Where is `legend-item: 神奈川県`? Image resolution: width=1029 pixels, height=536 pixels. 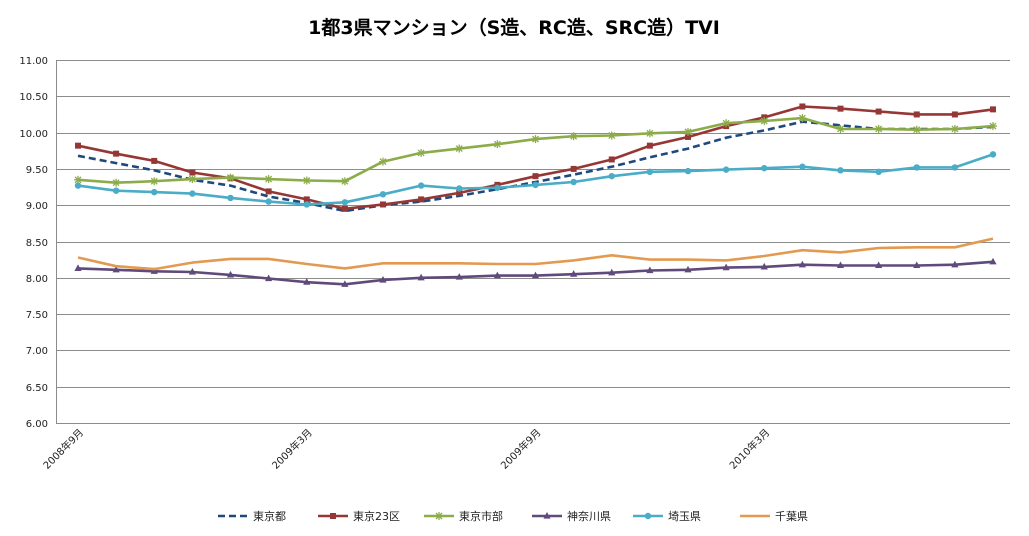 legend-item: 神奈川県 is located at coordinates (571, 516).